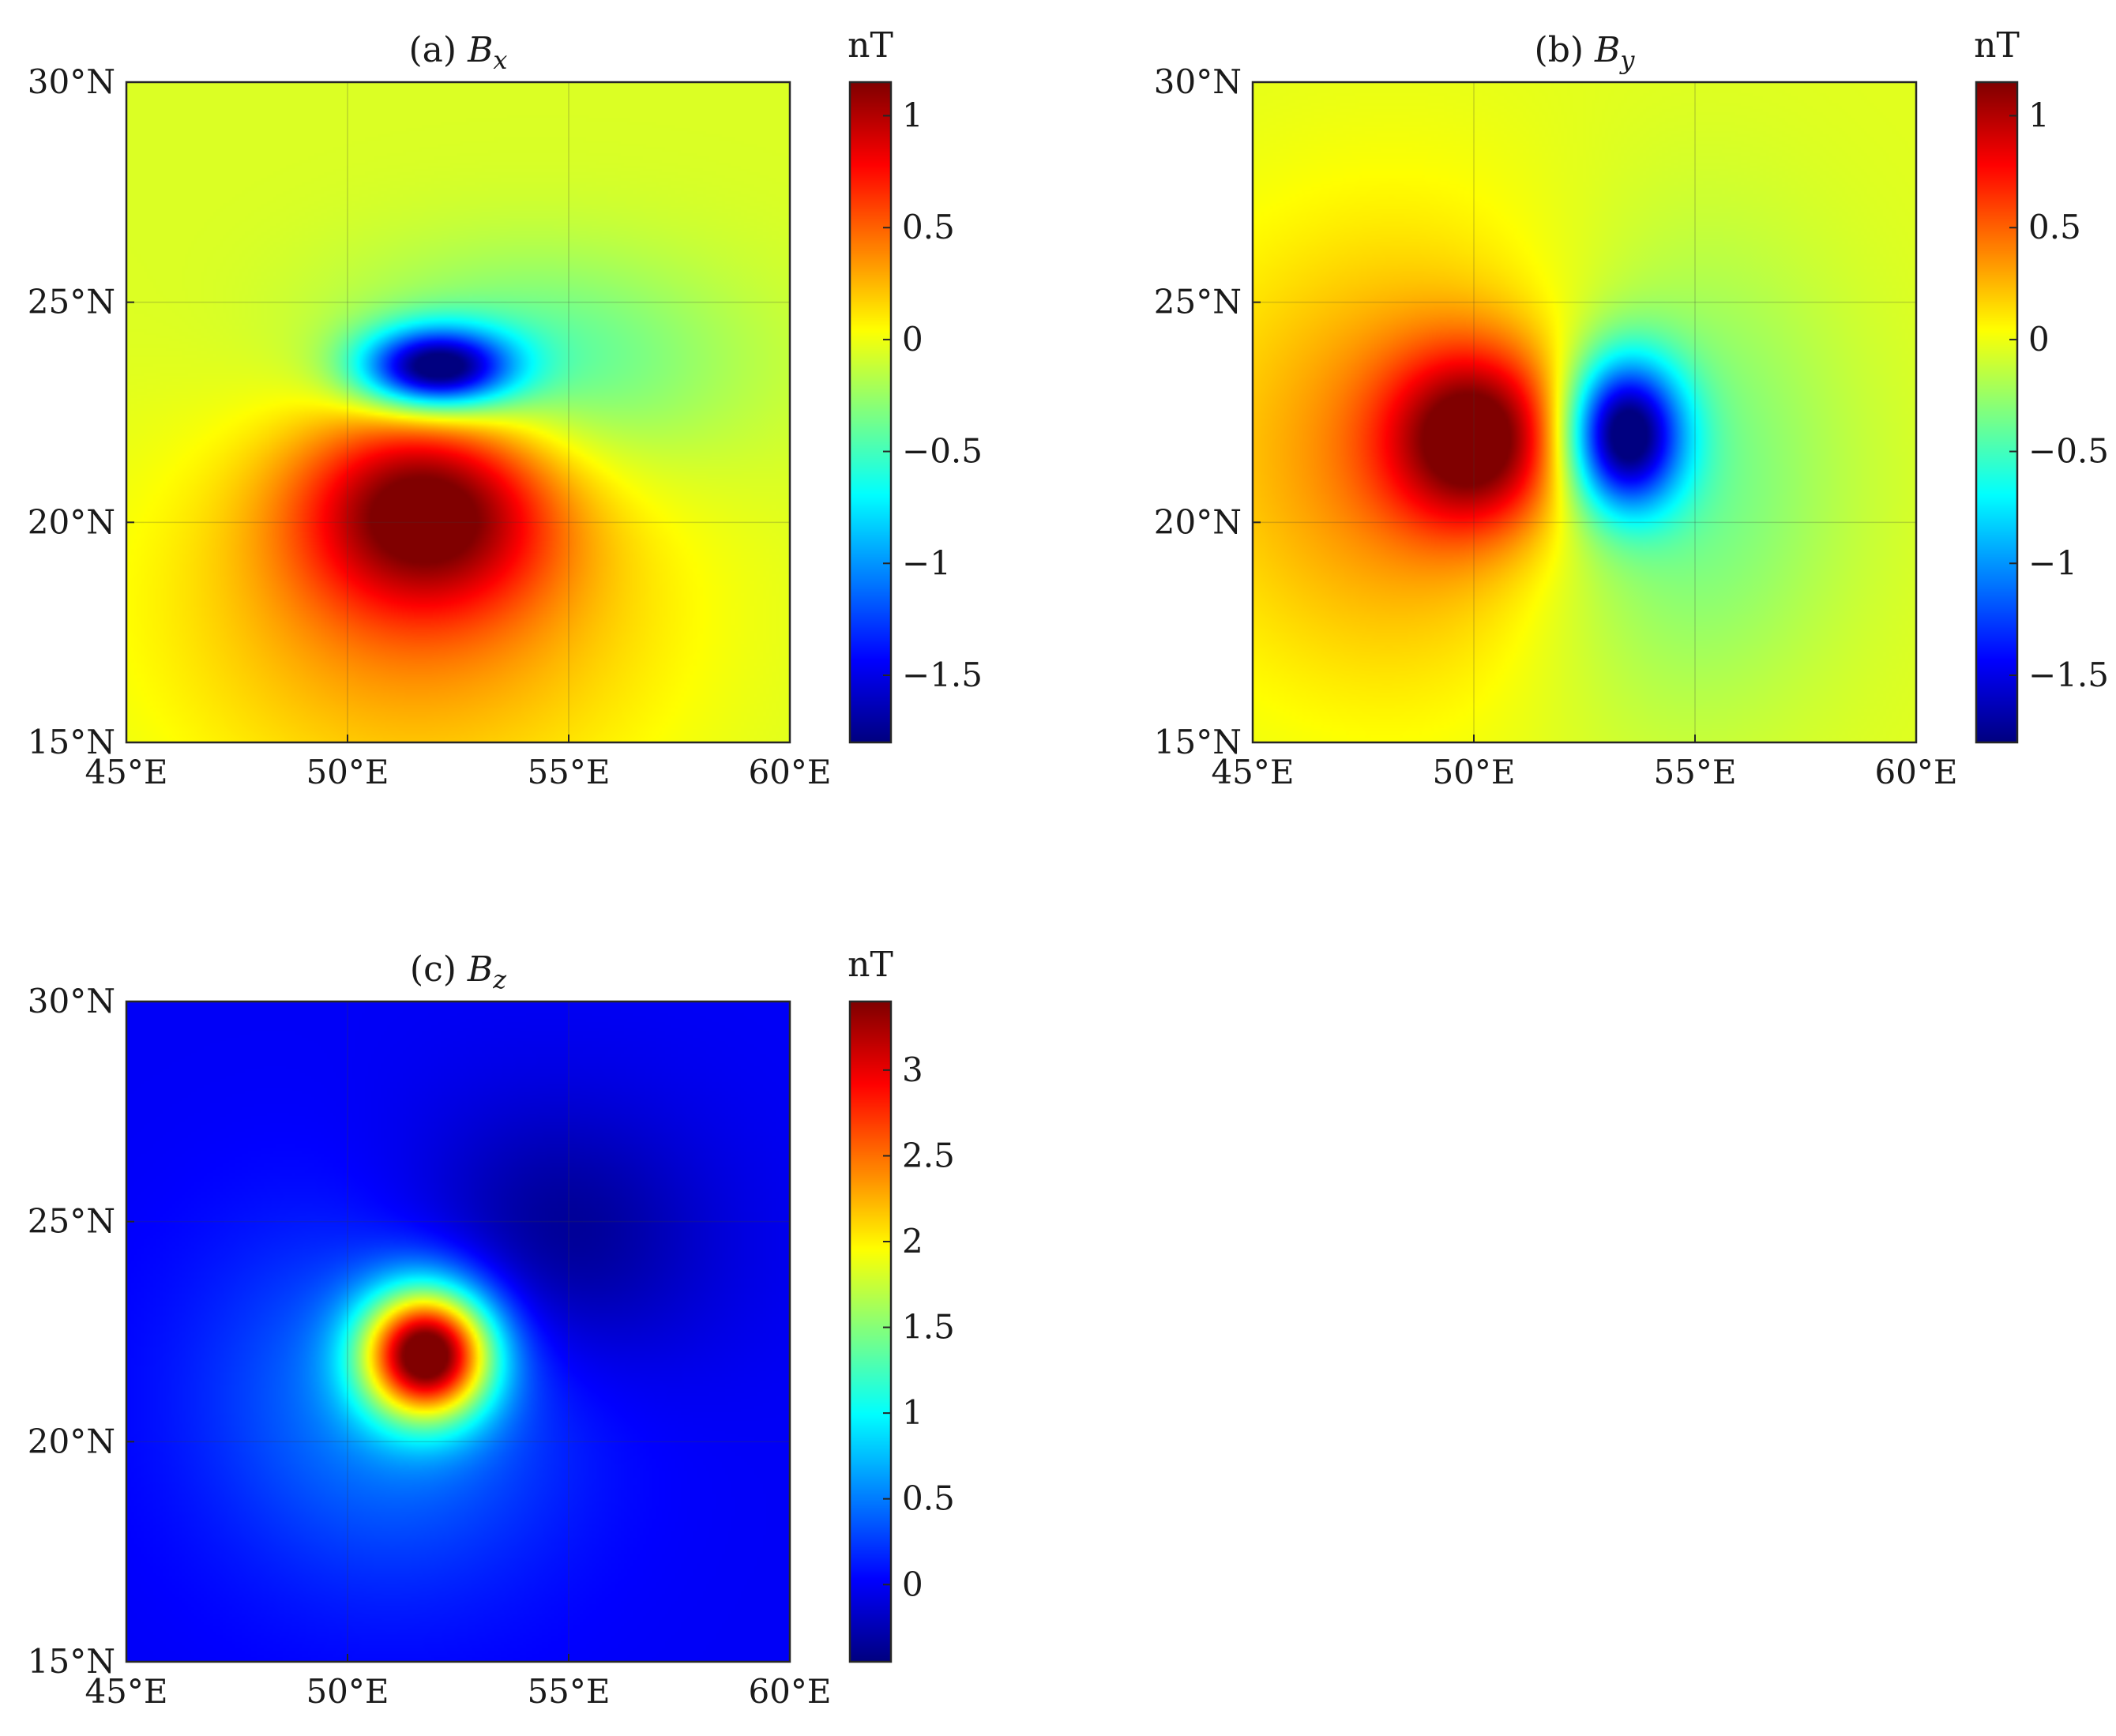  What do you see at coordinates (438, 50) in the screenshot?
I see `title-prefix: (a)` at bounding box center [438, 50].